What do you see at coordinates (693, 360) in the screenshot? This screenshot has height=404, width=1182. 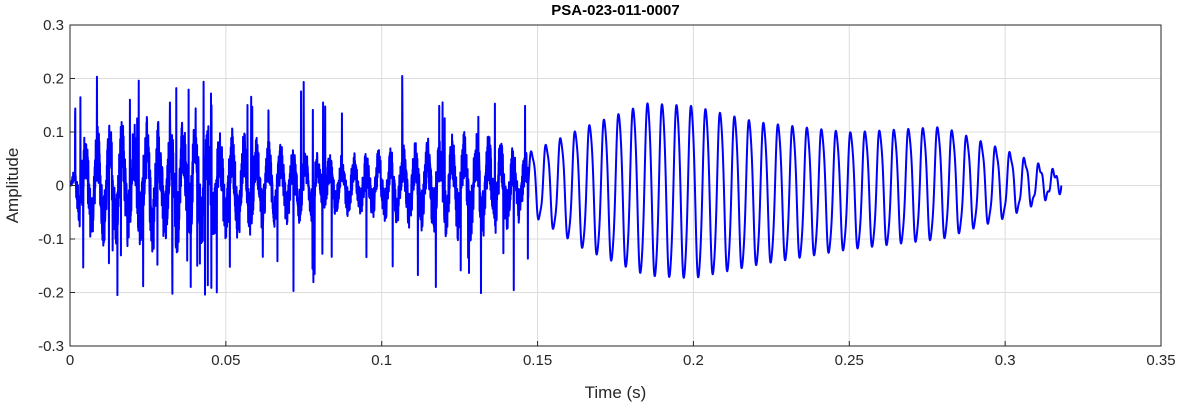 I see `x-tick-label: 0.2` at bounding box center [693, 360].